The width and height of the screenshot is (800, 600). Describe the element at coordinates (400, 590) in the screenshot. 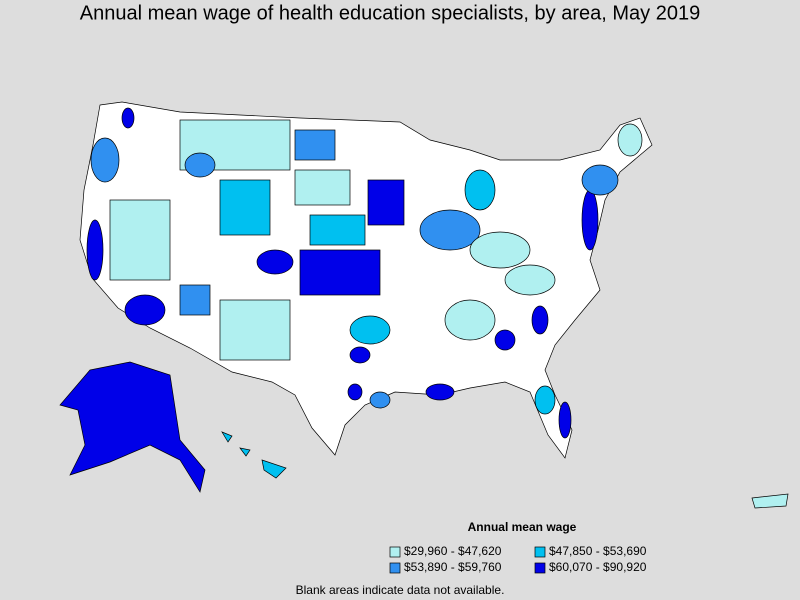

I see `footnote: Blank areas indicate data not available.` at that location.